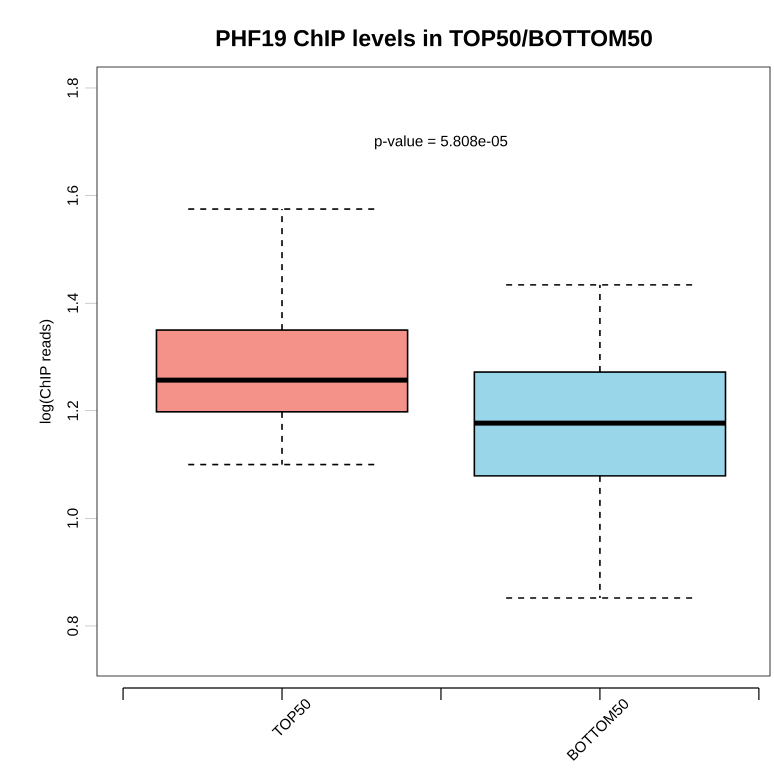 The width and height of the screenshot is (774, 783). I want to click on annotation: p-value = 5.808e-05, so click(441, 142).